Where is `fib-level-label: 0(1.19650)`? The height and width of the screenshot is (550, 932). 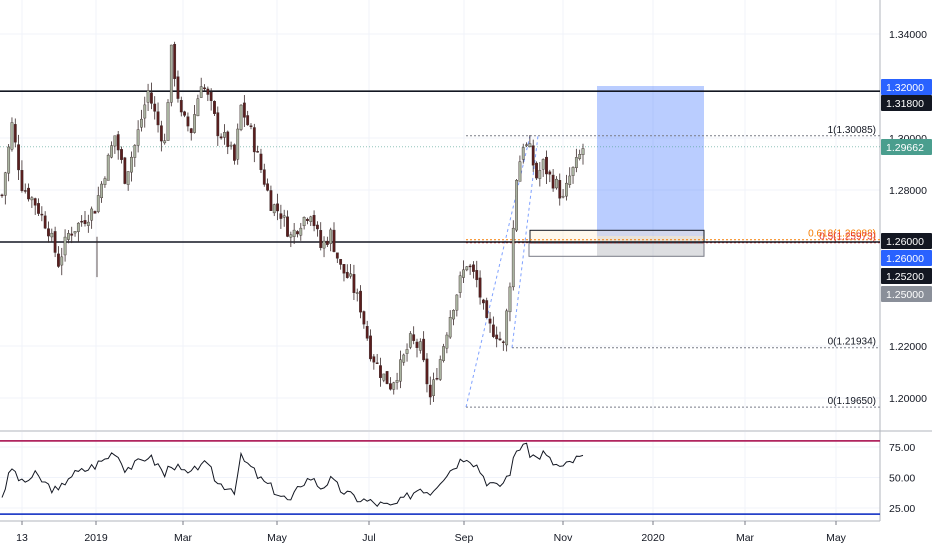 fib-level-label: 0(1.19650) is located at coordinates (852, 401).